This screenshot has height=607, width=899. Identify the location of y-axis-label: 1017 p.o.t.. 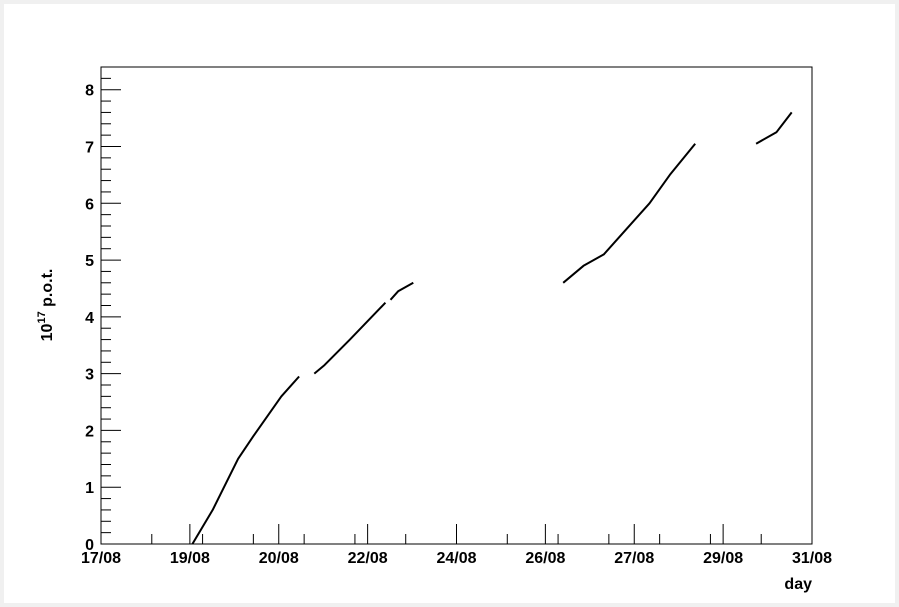
(46, 305).